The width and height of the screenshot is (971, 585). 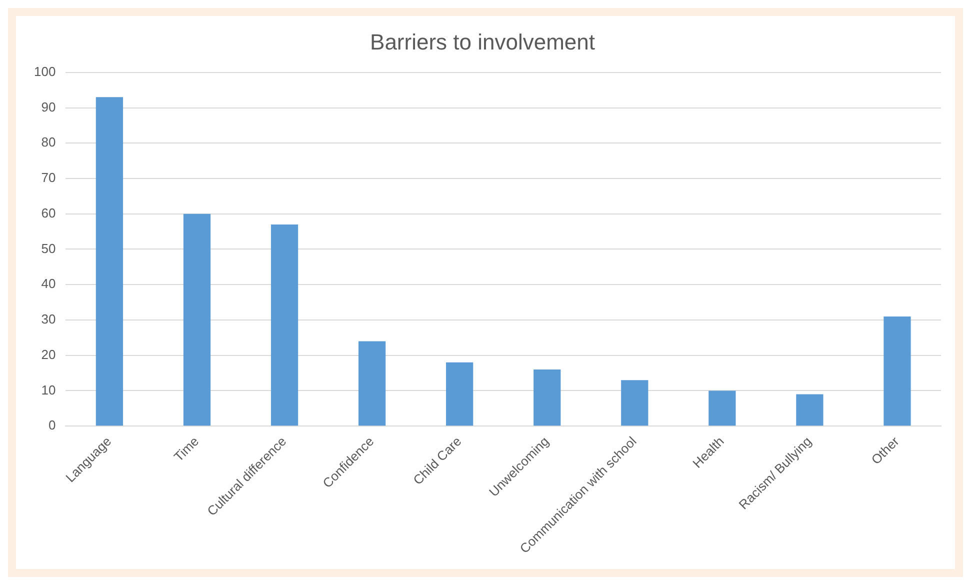 I want to click on y-tick-label: 80, so click(x=48, y=142).